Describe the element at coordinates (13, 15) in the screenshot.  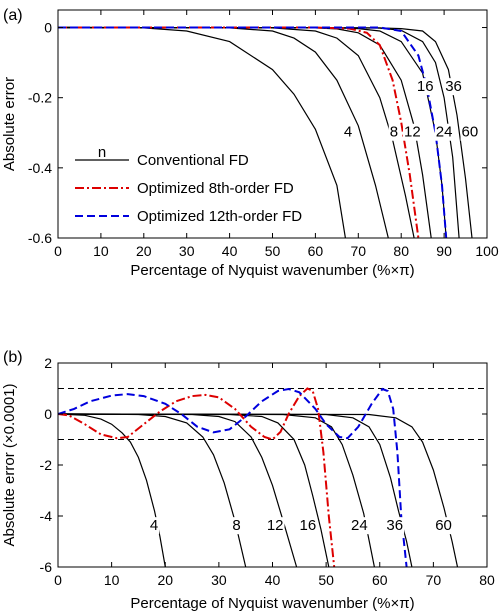
I see `panel-label: (a)` at that location.